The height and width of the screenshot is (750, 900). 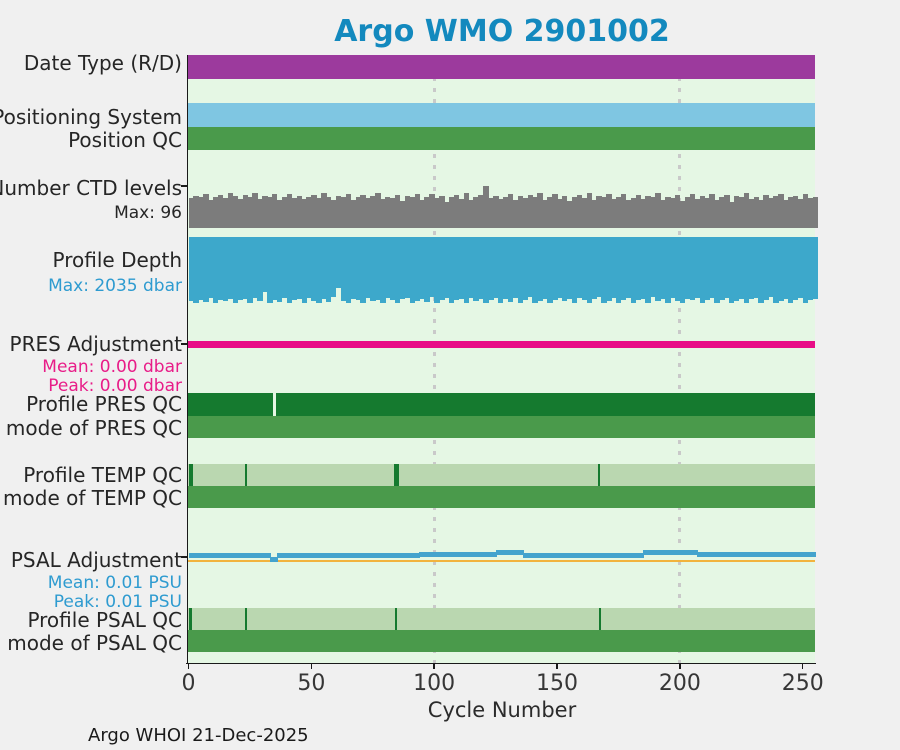 What do you see at coordinates (500, 663) in the screenshot?
I see `x-axis-spine` at bounding box center [500, 663].